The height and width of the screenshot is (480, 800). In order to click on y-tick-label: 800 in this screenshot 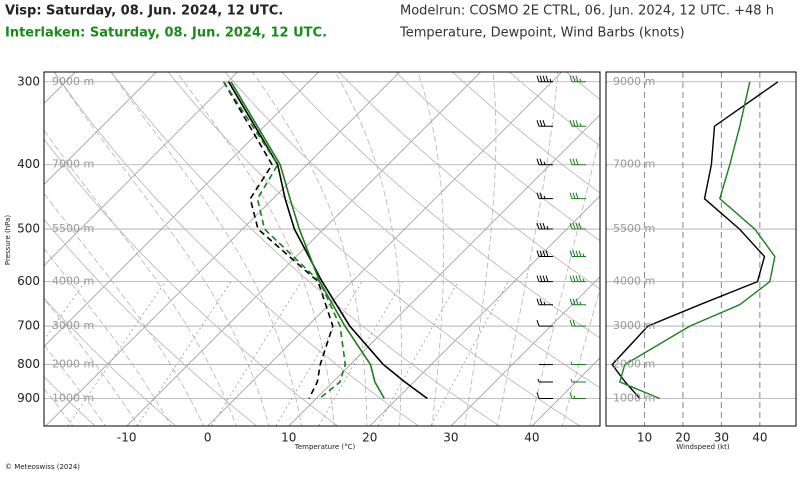, I will do `click(28, 364)`.